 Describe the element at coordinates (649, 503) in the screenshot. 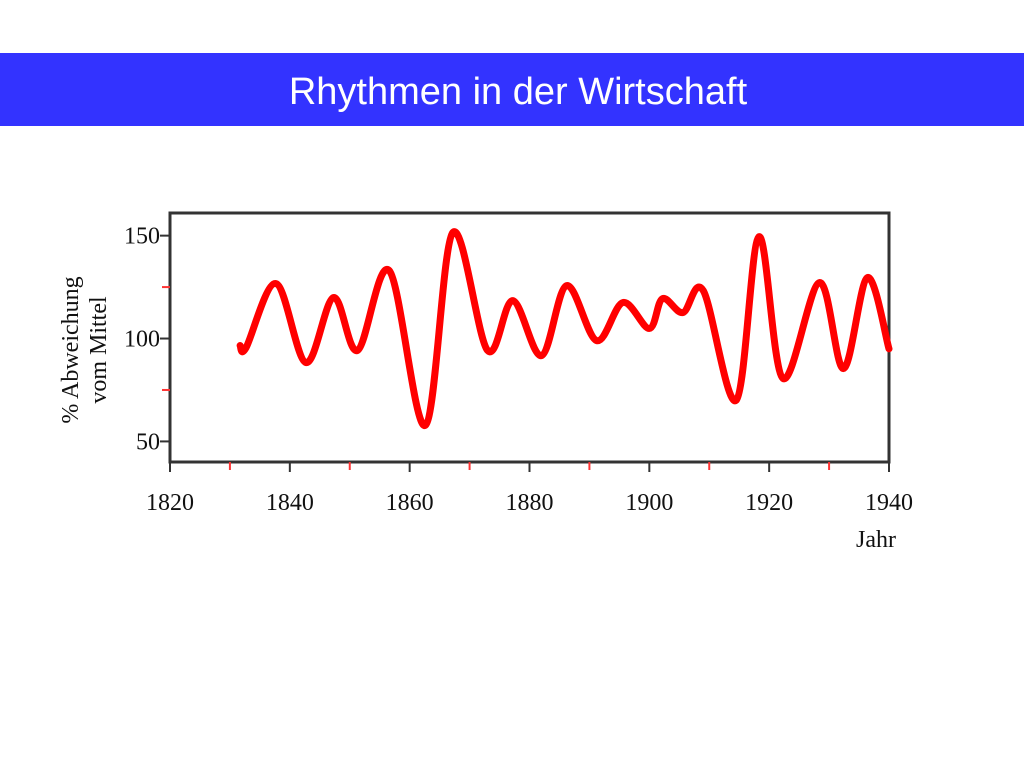

I see `x-tick-label: 1900` at that location.